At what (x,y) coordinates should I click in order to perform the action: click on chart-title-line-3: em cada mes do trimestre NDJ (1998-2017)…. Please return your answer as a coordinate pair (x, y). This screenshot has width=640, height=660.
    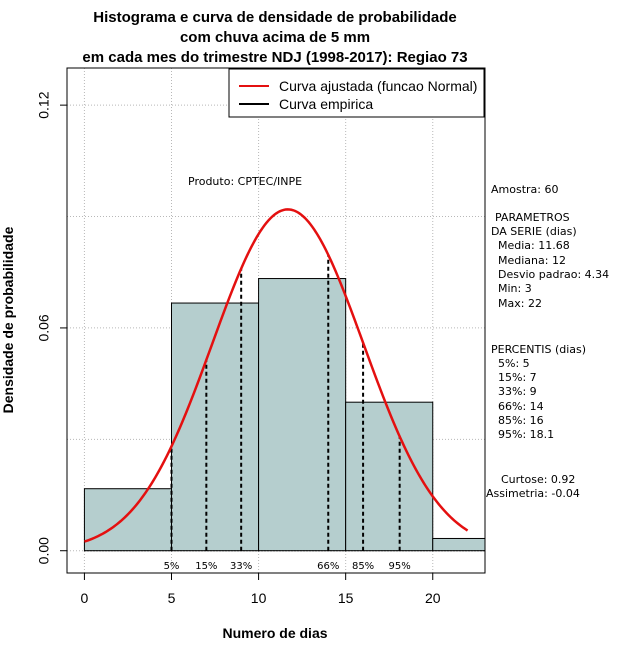
    Looking at the image, I should click on (274, 57).